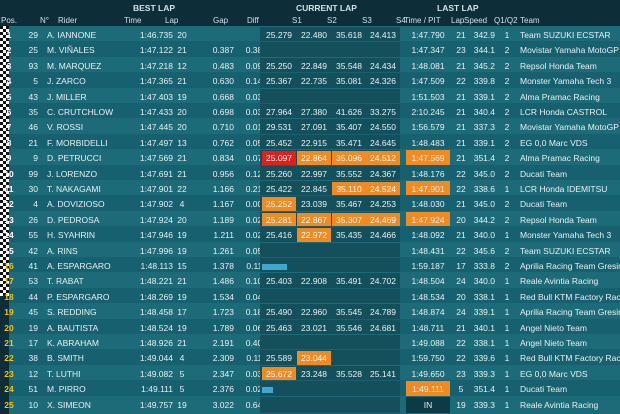 Image resolution: width=620 pixels, height=414 pixels. I want to click on last-lap-time: 1:47.347, so click(428, 50).